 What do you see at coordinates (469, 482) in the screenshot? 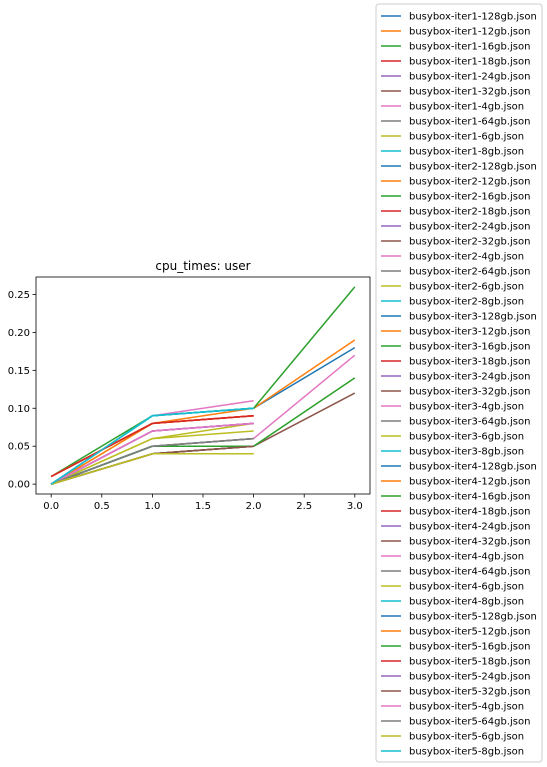
I see `legend-label: busybox-iter4-12gb.json` at bounding box center [469, 482].